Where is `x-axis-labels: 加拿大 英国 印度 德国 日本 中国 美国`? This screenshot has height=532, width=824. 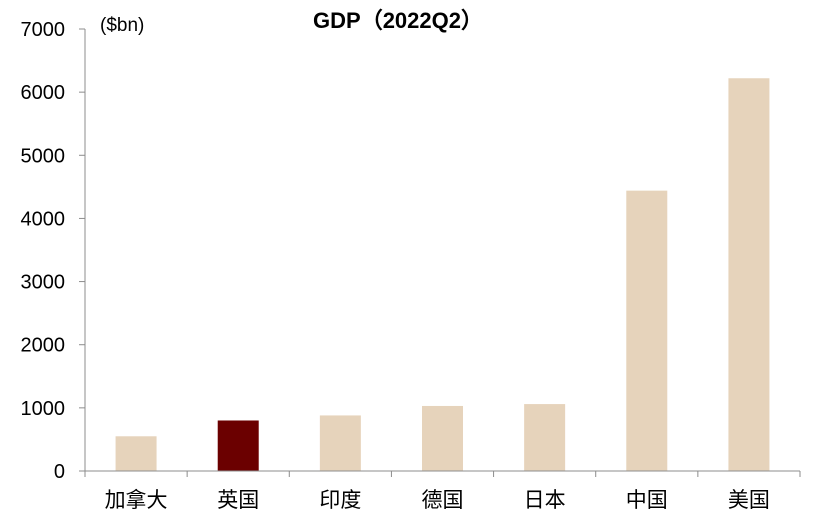
x-axis-labels: 加拿大 英国 印度 德国 日本 中国 美国 is located at coordinates (437, 500).